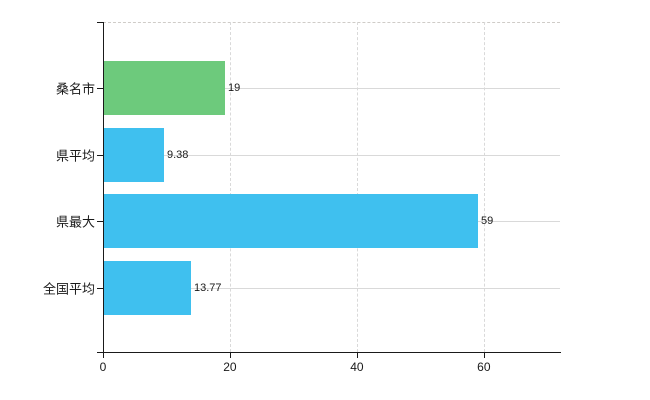  I want to click on value-label: 9.38, so click(178, 154).